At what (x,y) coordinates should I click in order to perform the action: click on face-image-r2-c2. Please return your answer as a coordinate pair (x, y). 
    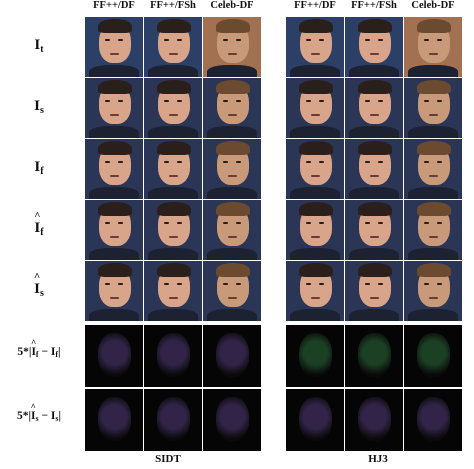
    Looking at the image, I should click on (232, 169).